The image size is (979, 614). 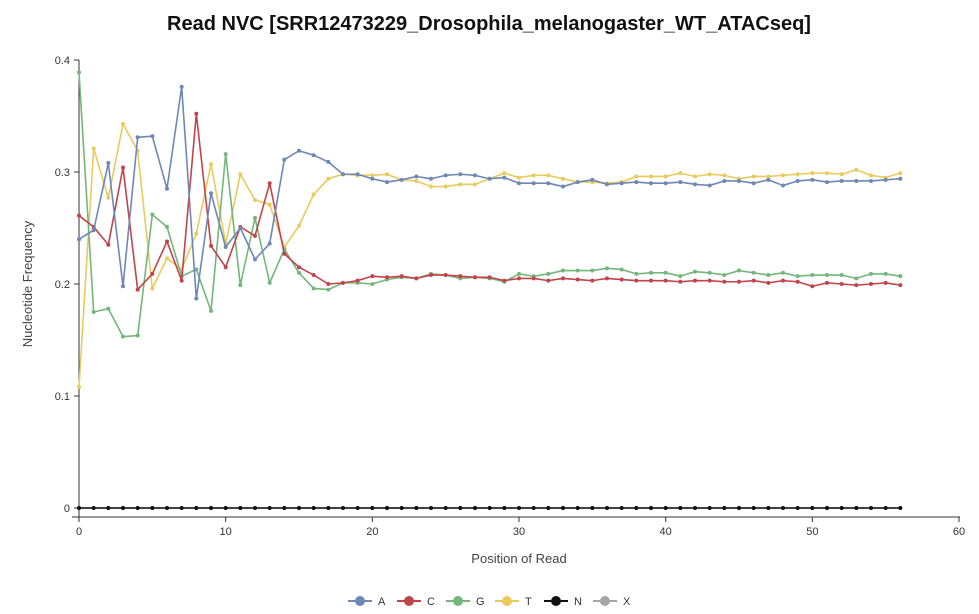 I want to click on legend-label: A, so click(x=382, y=602).